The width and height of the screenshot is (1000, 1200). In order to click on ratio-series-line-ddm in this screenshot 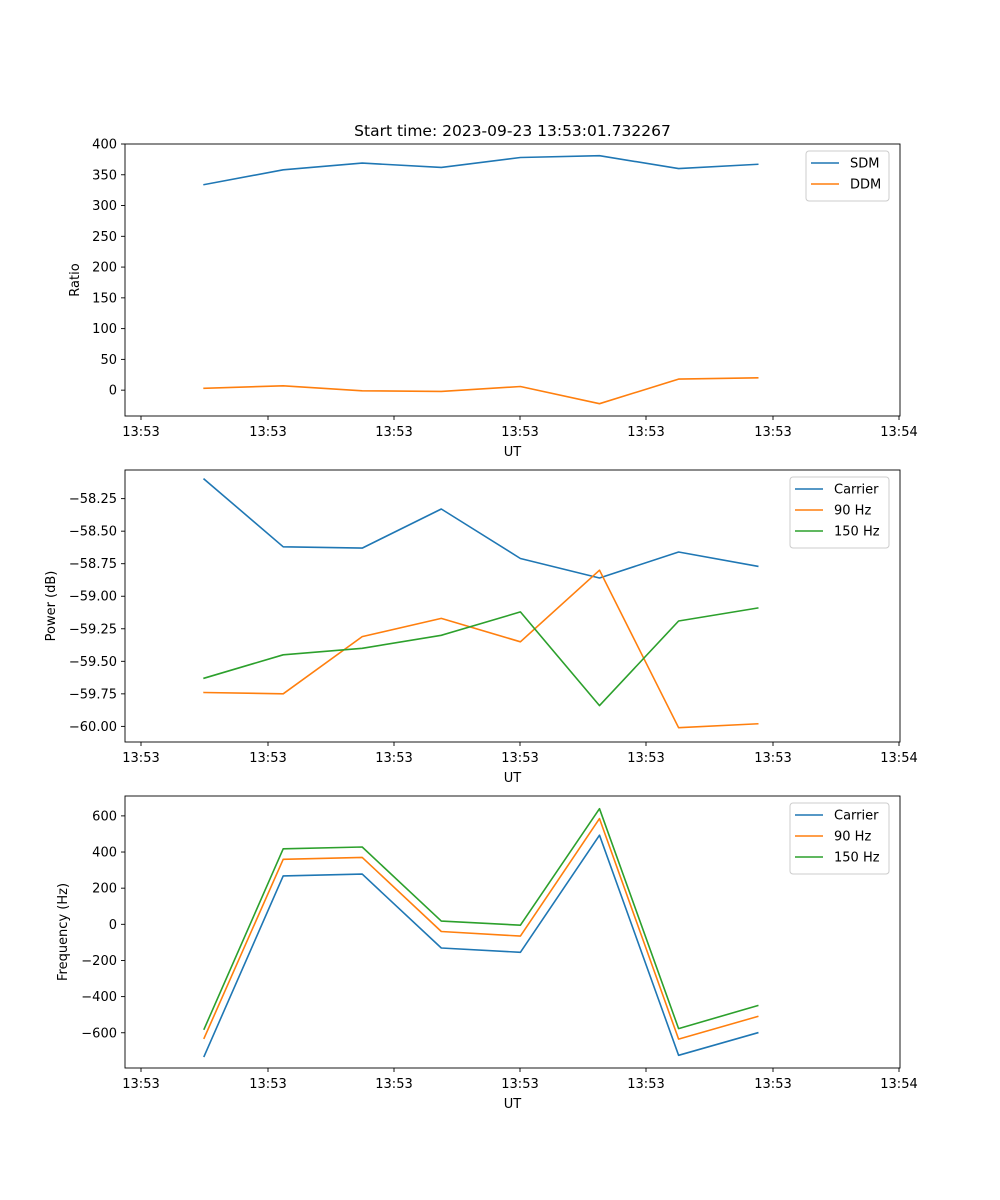, I will do `click(481, 390)`.